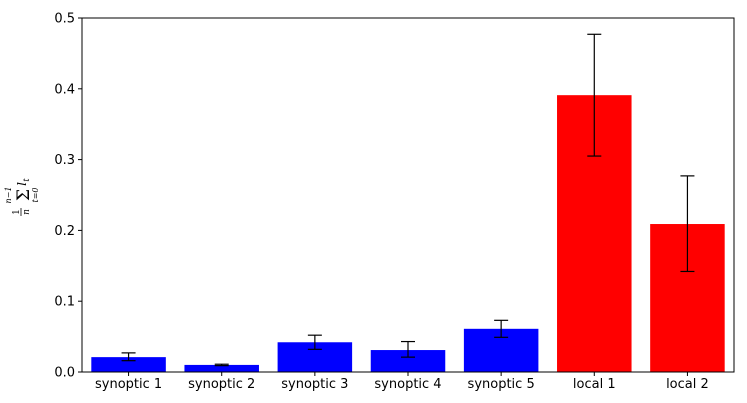 The image size is (747, 403). Describe the element at coordinates (64, 373) in the screenshot. I see `y-tick-label: 0.0` at that location.